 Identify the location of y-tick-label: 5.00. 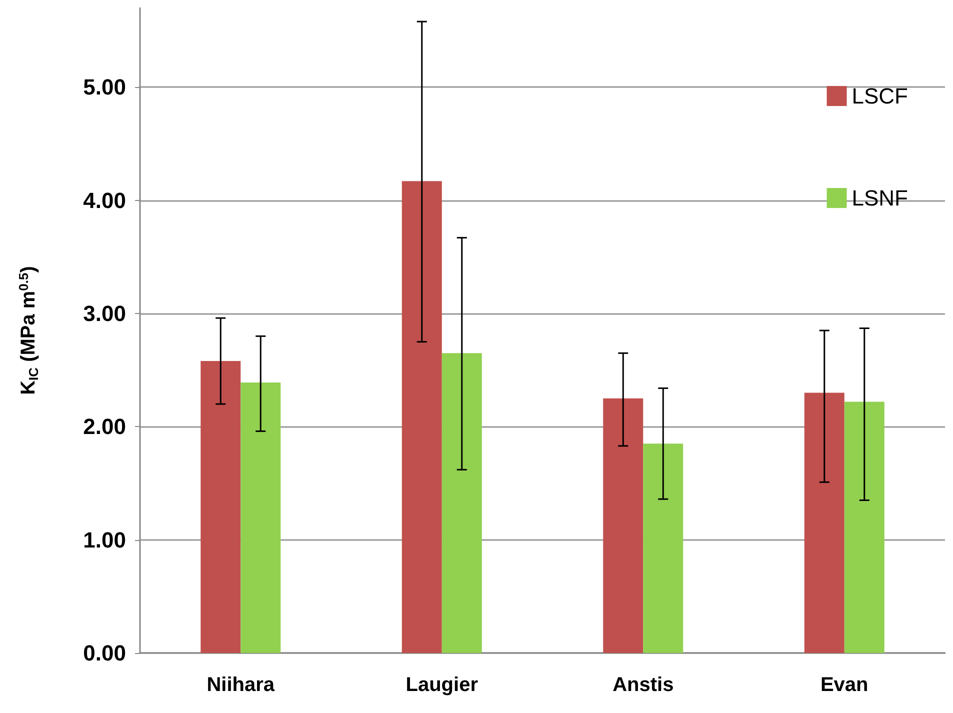
(104, 87).